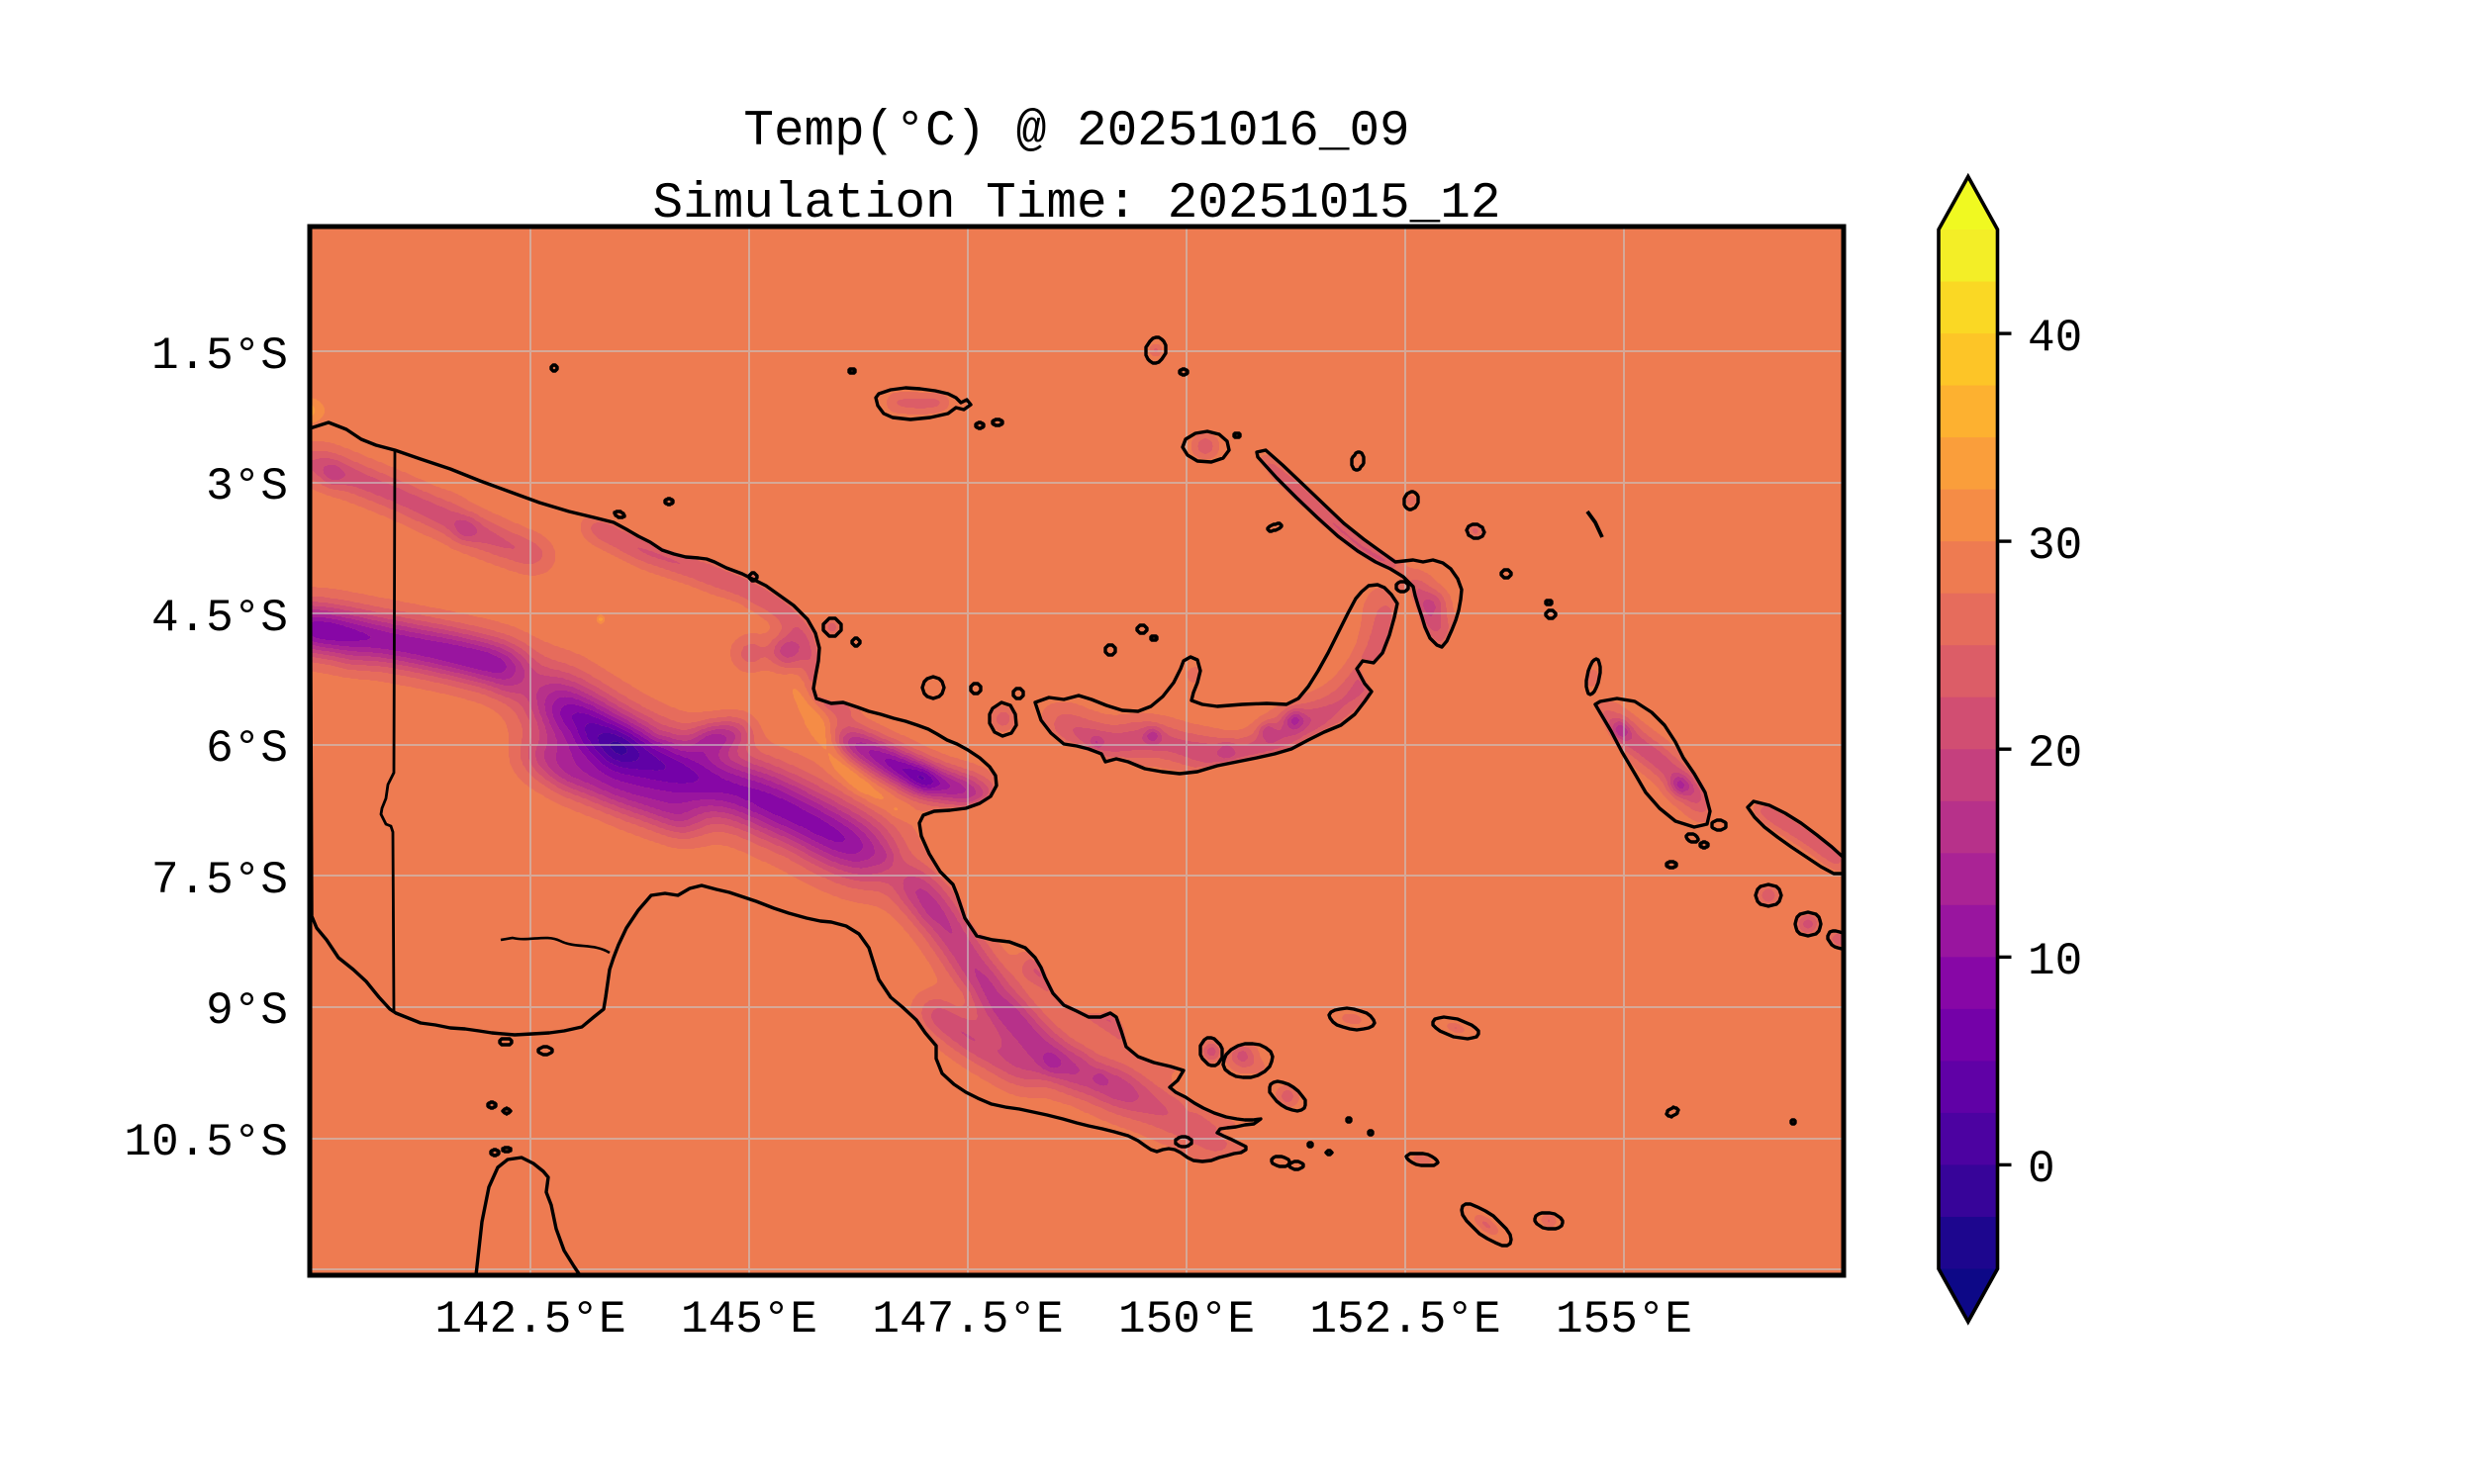 The image size is (2474, 1484). Describe the element at coordinates (247, 486) in the screenshot. I see `svg-text: 3°S` at that location.